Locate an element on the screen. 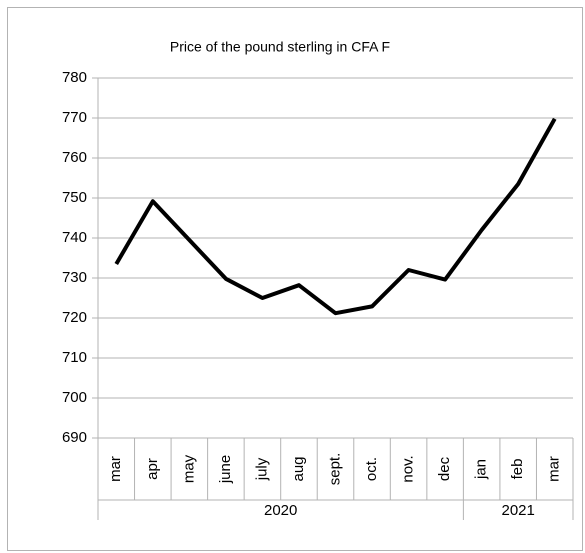 The height and width of the screenshot is (553, 585). y-tick-label: 780 is located at coordinates (74, 77).